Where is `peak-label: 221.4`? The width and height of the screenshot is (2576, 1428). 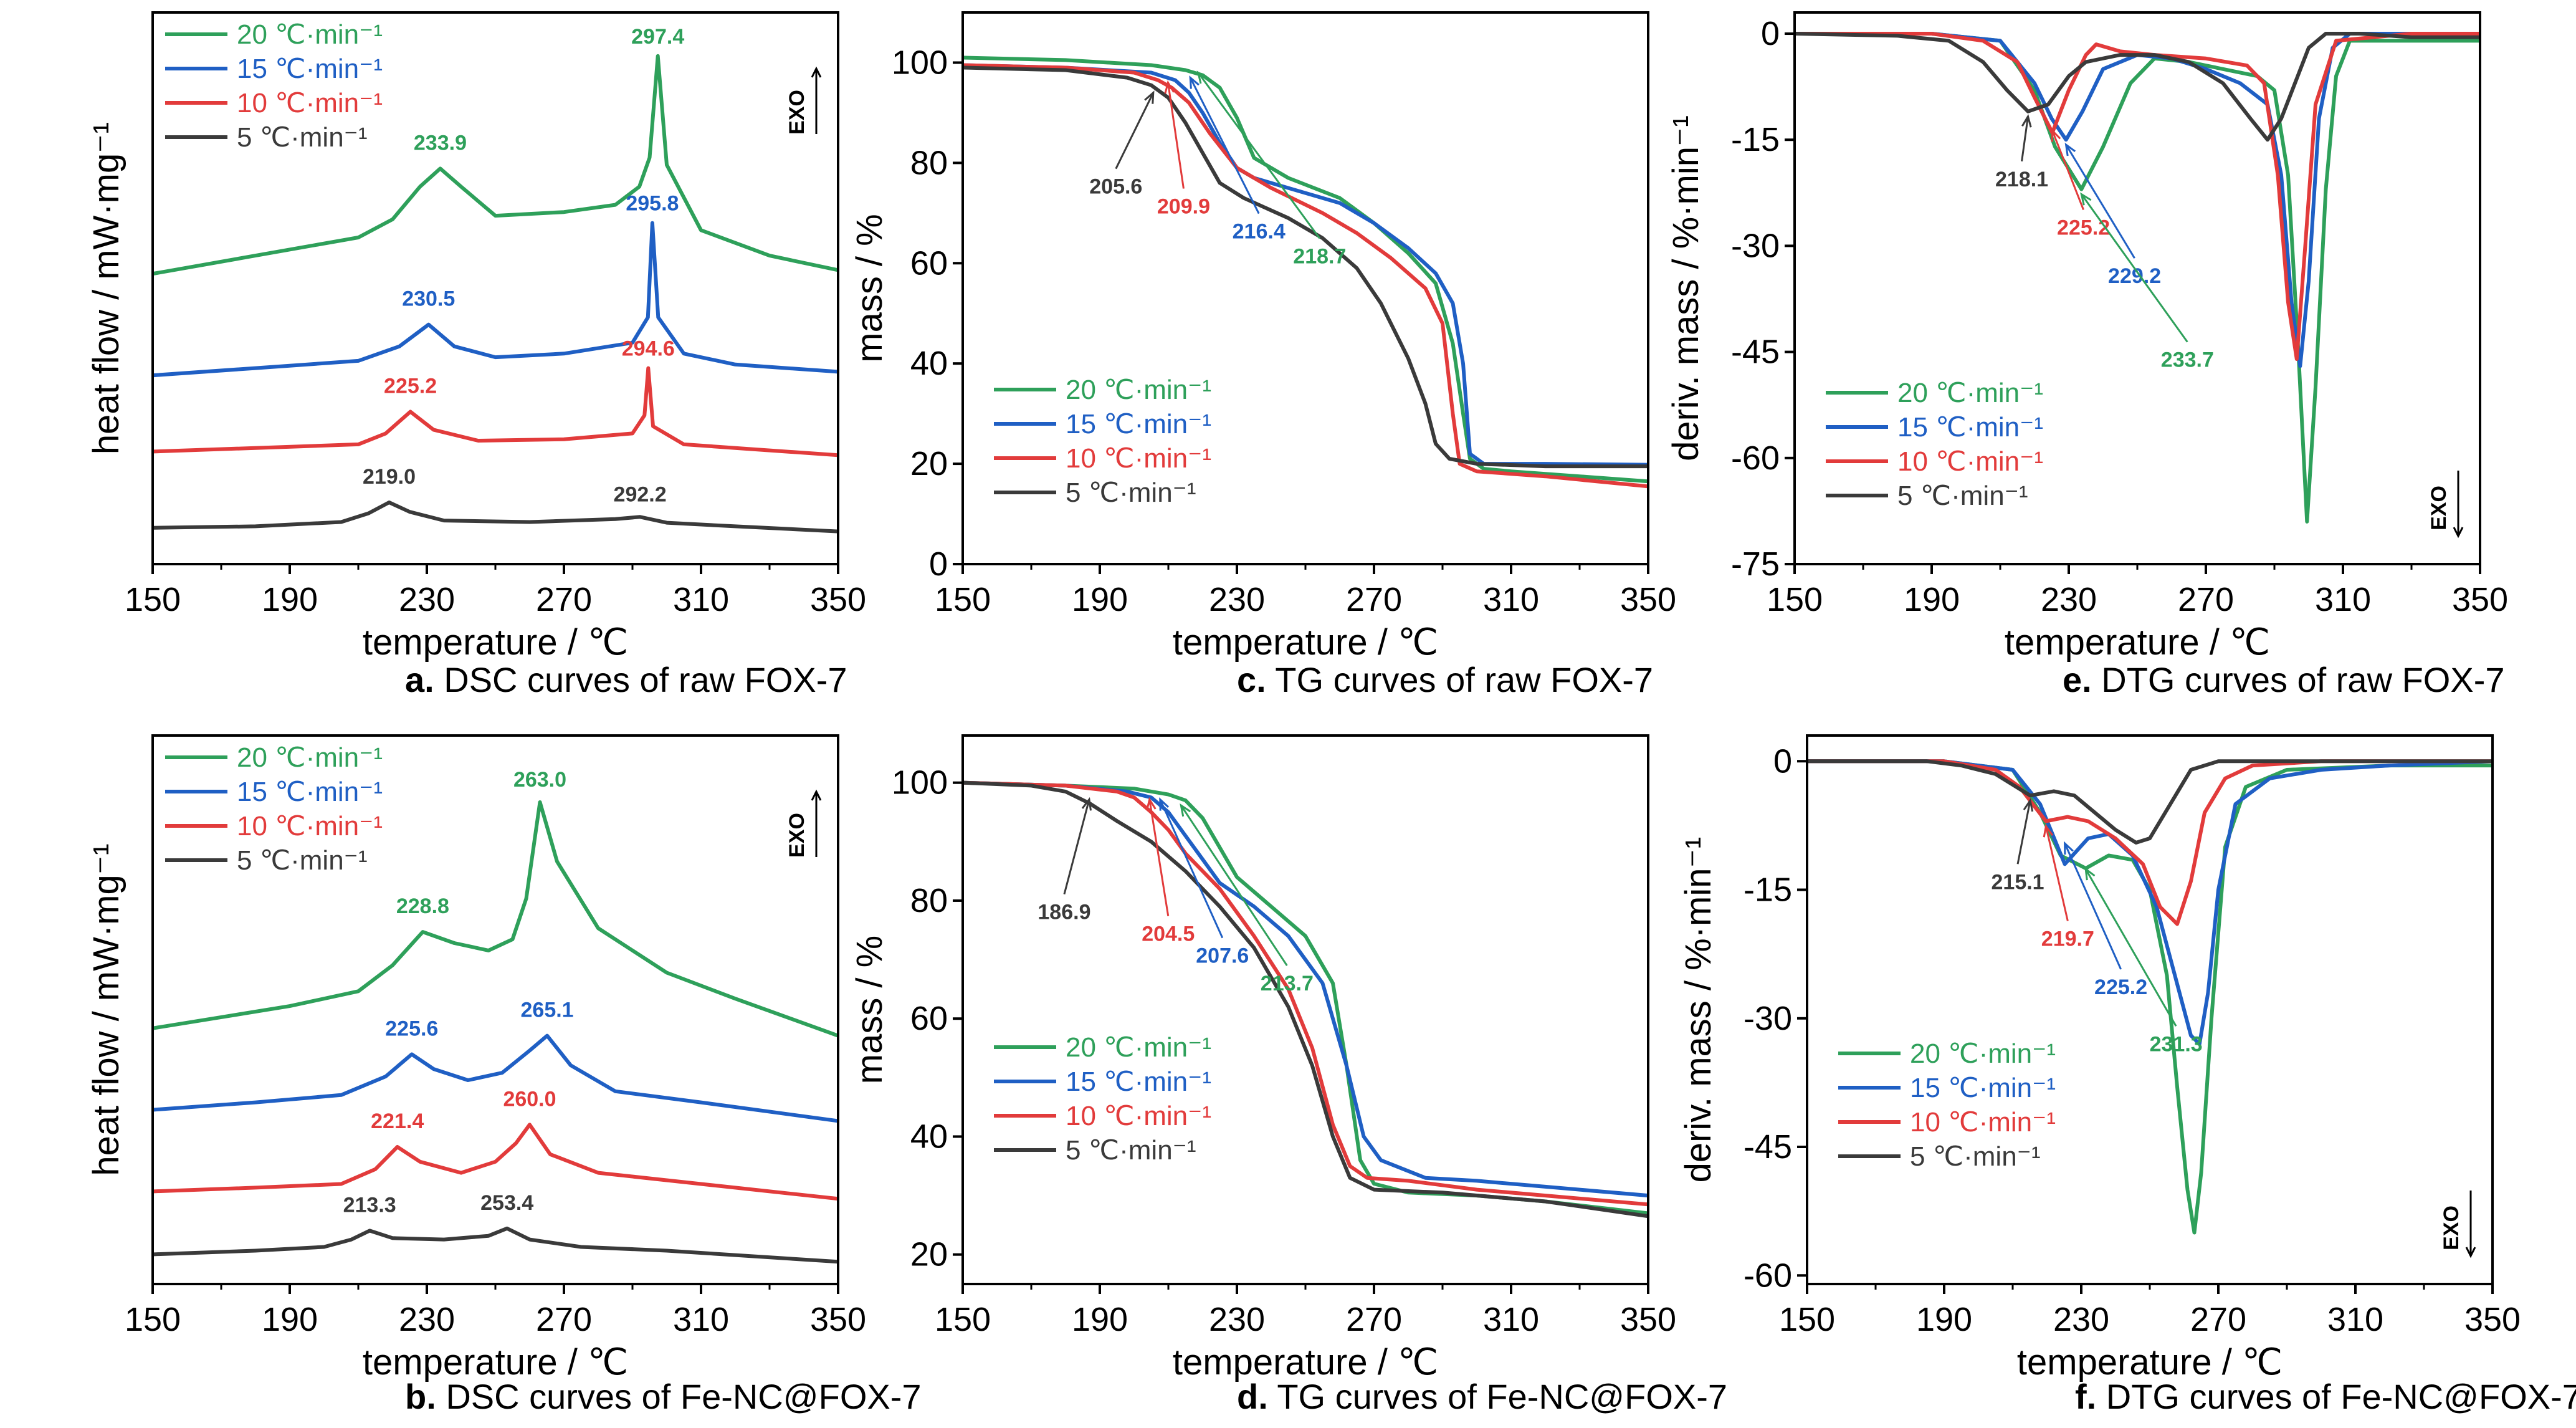 peak-label: 221.4 is located at coordinates (398, 1121).